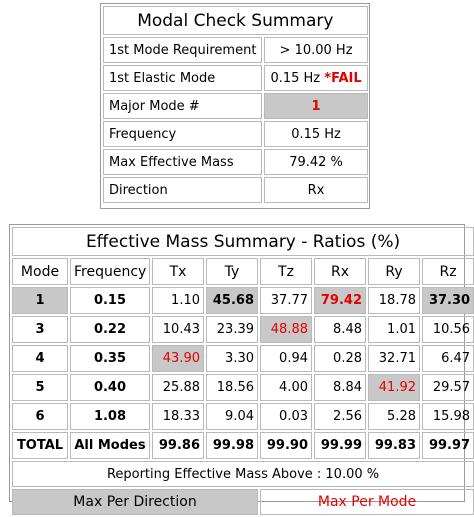 The image size is (474, 517). I want to click on header-ty: Ty, so click(232, 271).